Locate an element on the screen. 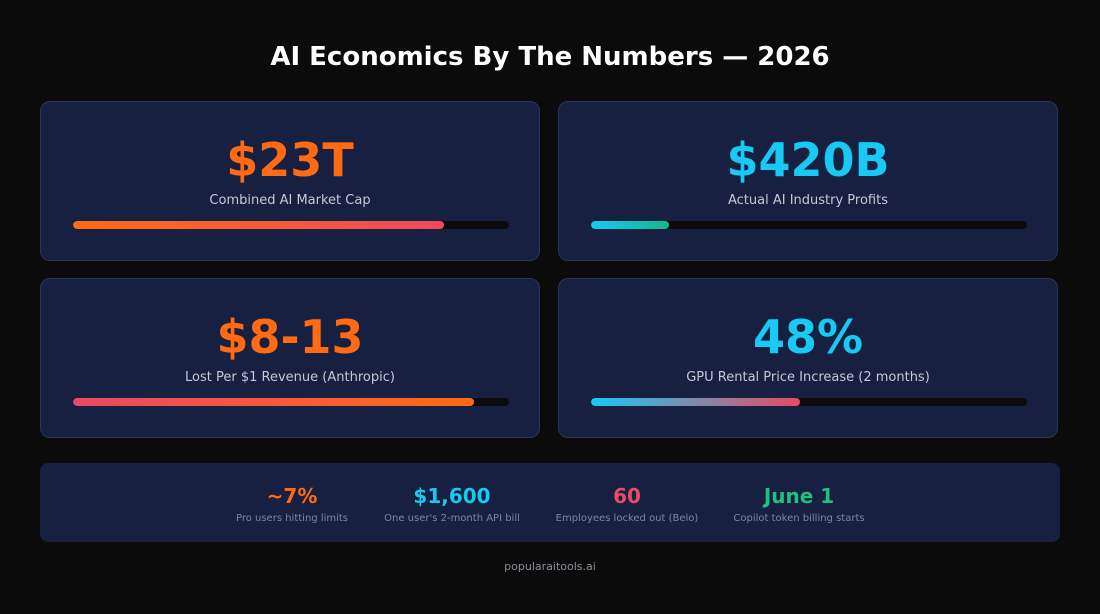 This screenshot has height=614, width=1100. metric-value: 48% is located at coordinates (808, 337).